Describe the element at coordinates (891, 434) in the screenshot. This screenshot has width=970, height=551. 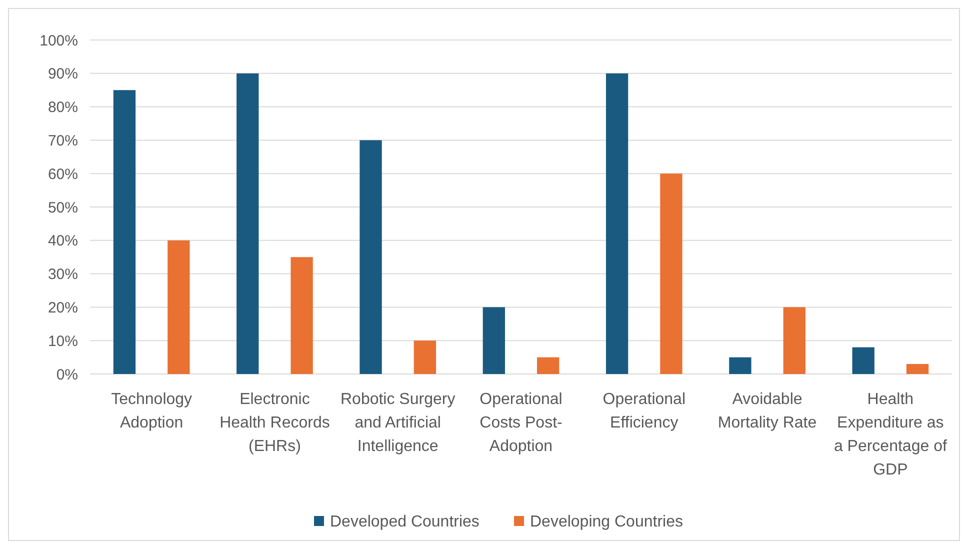
I see `x-tick-label: Health Expenditure as a Percentage of GDP` at that location.